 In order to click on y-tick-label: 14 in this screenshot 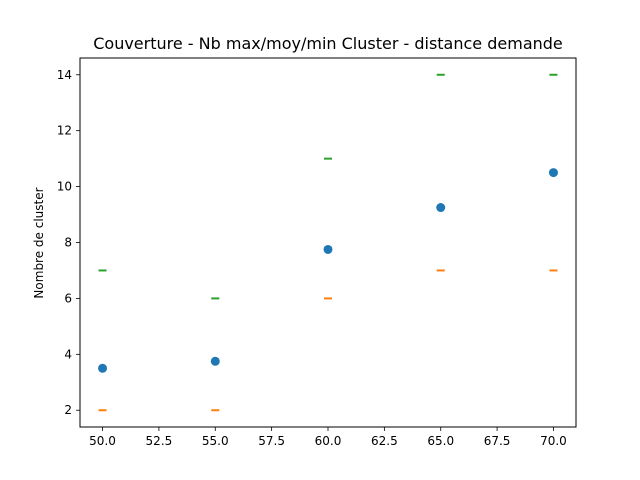, I will do `click(64, 75)`.